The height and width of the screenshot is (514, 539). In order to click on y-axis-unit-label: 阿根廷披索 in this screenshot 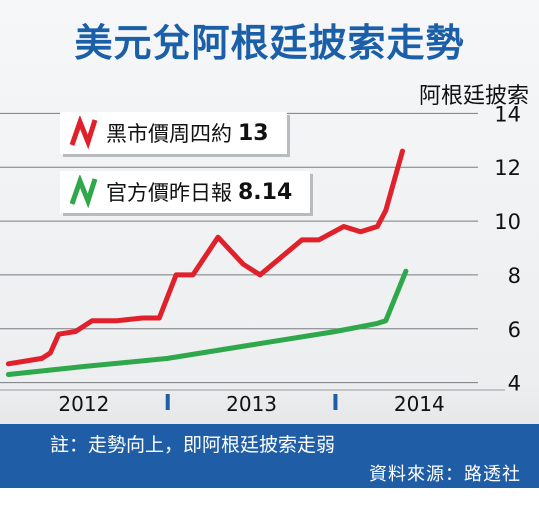, I will do `click(473, 96)`.